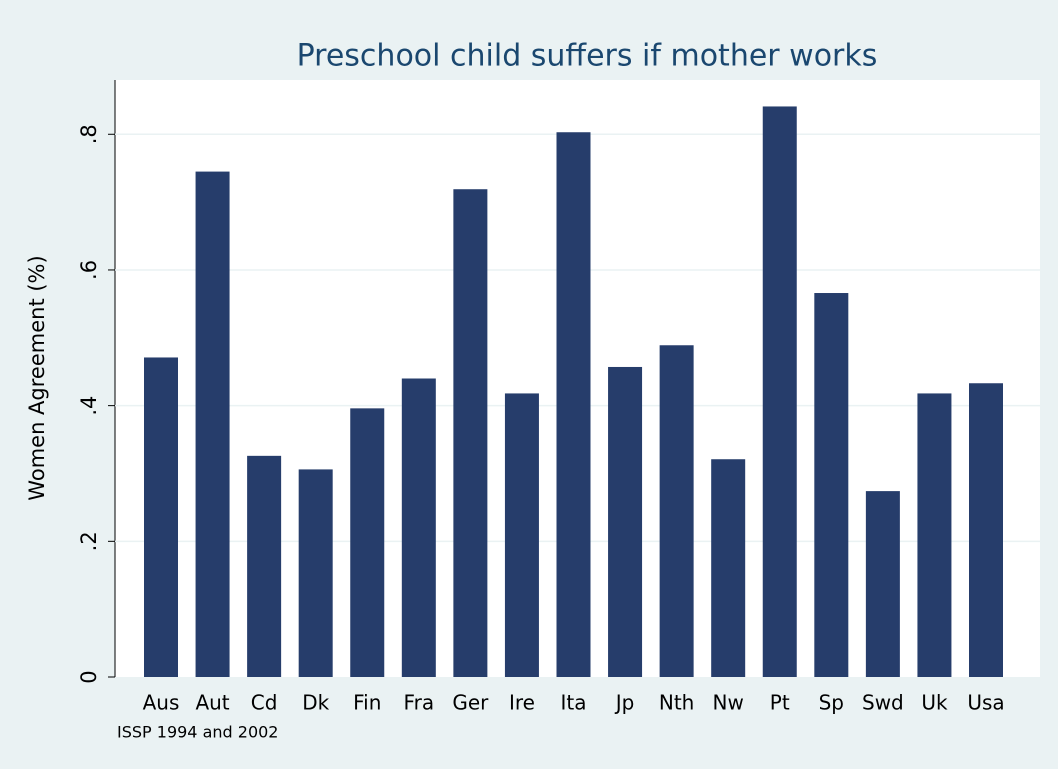 The width and height of the screenshot is (1058, 769). I want to click on x-tick-label: Ire, so click(522, 703).